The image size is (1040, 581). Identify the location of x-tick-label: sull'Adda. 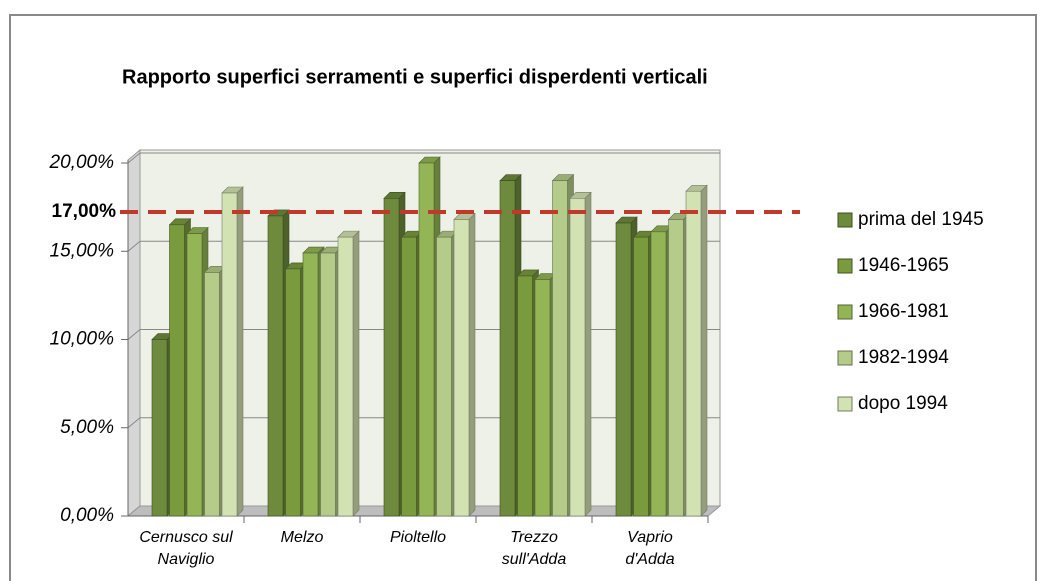
(534, 559).